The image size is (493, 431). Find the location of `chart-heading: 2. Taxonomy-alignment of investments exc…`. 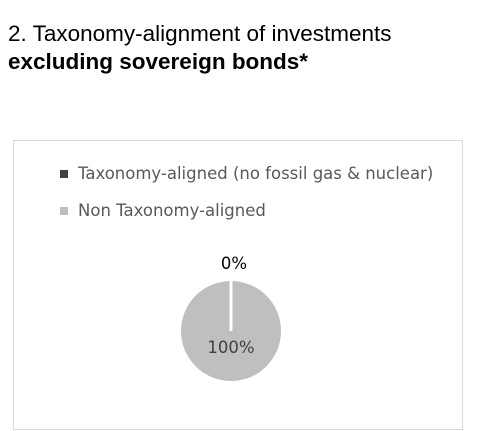

chart-heading: 2. Taxonomy-alignment of investments exc… is located at coordinates (248, 48).